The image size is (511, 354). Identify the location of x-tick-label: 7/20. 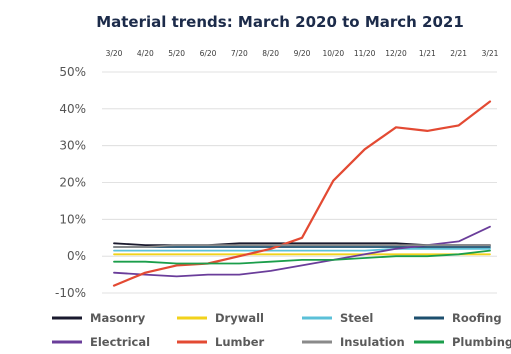
(239, 53).